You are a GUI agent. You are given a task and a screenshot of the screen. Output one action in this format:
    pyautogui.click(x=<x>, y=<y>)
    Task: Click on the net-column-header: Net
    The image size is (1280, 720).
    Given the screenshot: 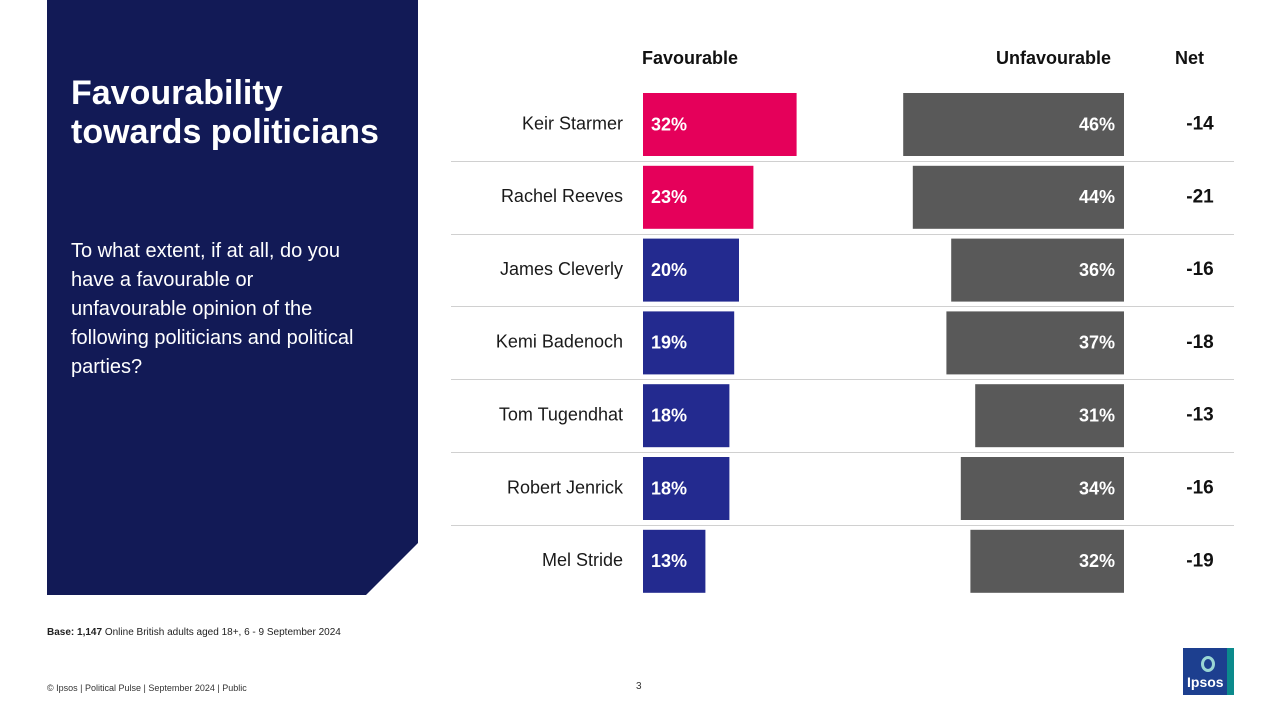 What is the action you would take?
    pyautogui.click(x=1190, y=58)
    